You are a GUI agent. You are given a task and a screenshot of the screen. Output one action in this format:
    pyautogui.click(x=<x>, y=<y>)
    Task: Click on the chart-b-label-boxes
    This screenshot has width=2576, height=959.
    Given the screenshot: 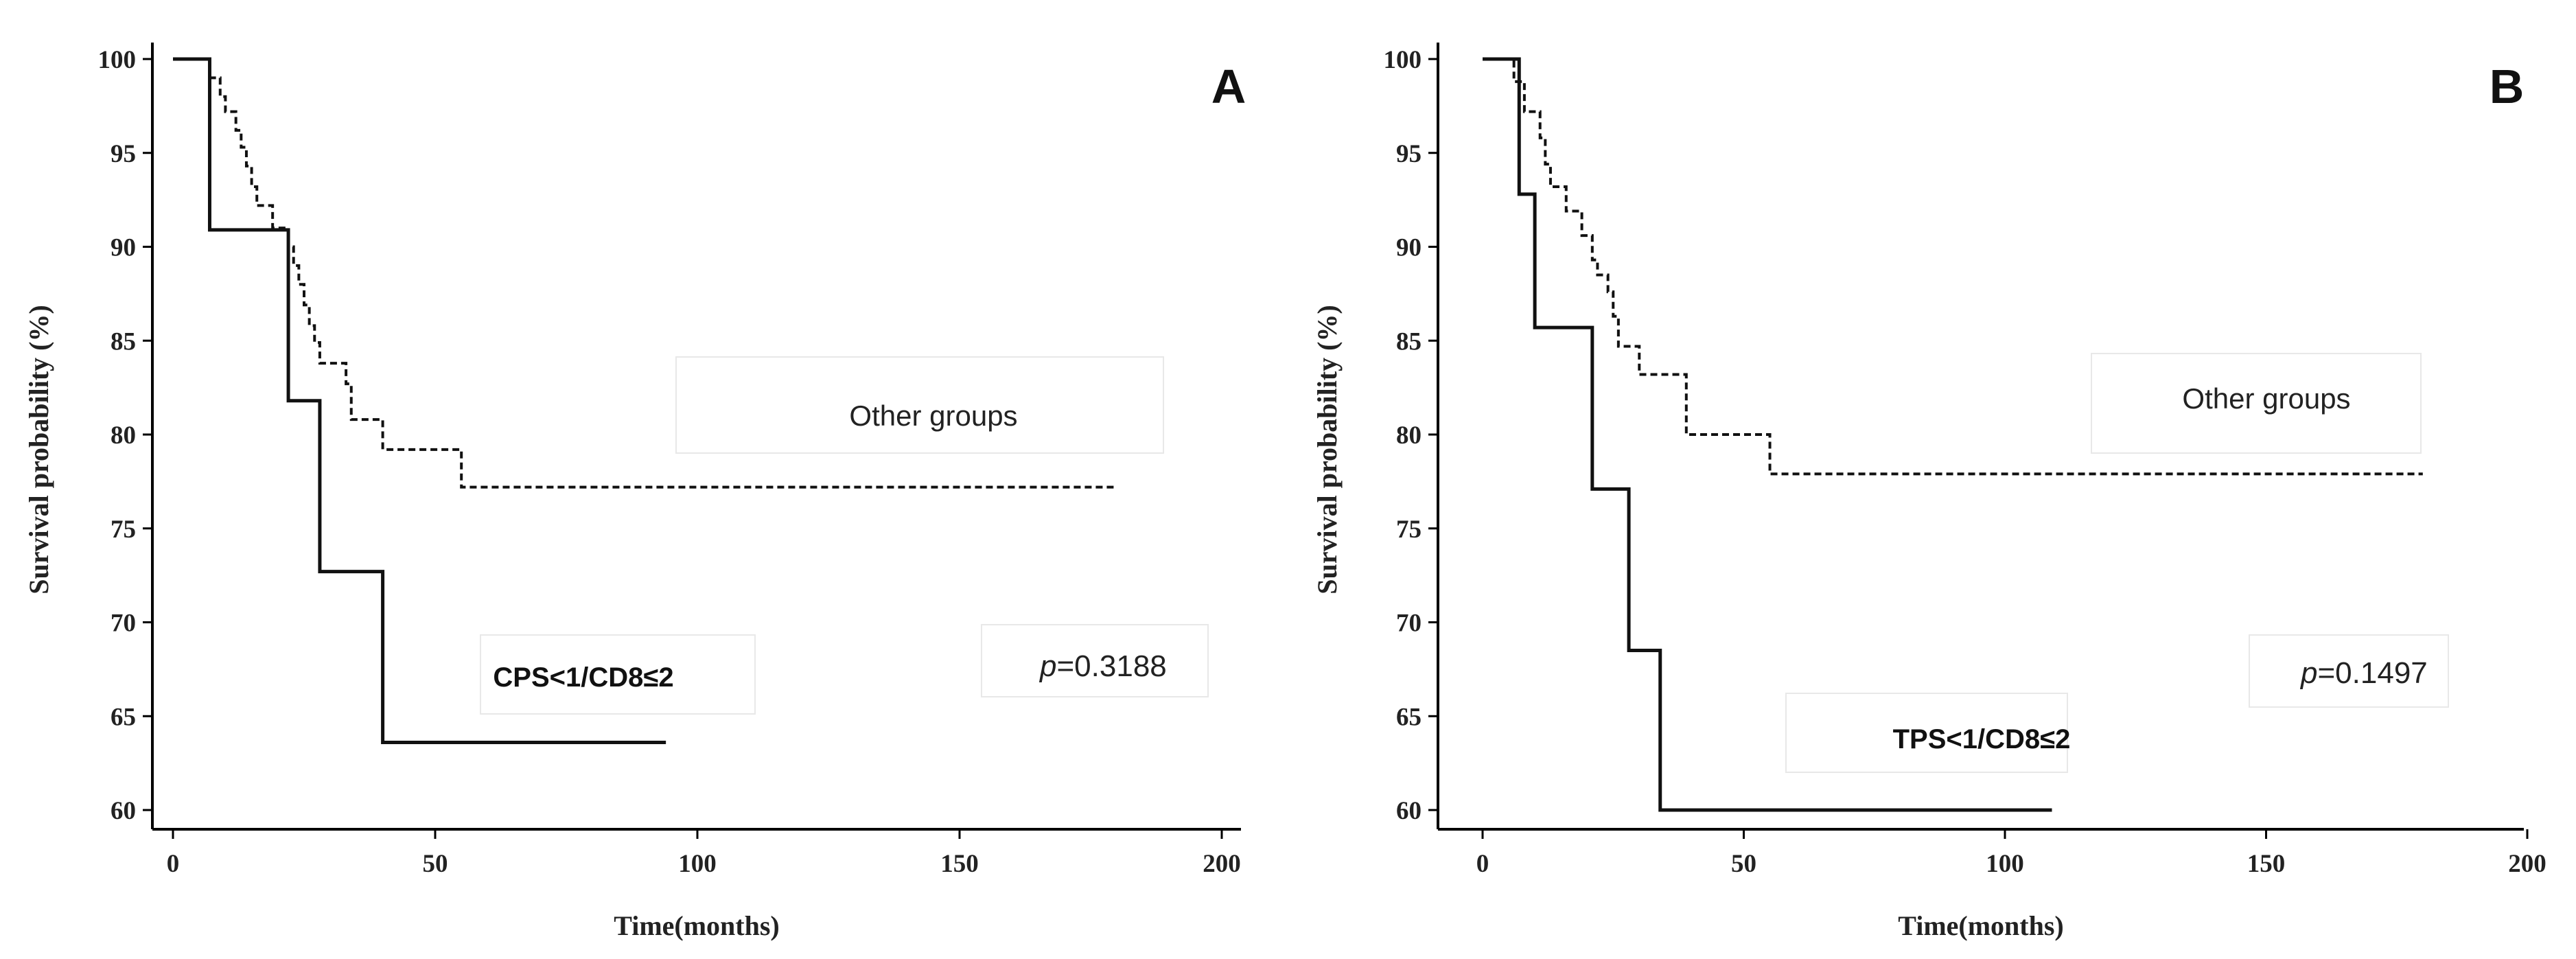 What is the action you would take?
    pyautogui.click(x=2117, y=563)
    